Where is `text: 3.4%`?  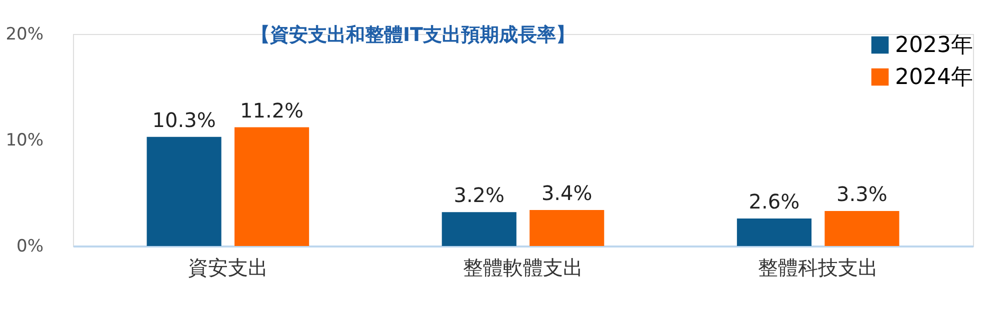 text: 3.4% is located at coordinates (566, 192).